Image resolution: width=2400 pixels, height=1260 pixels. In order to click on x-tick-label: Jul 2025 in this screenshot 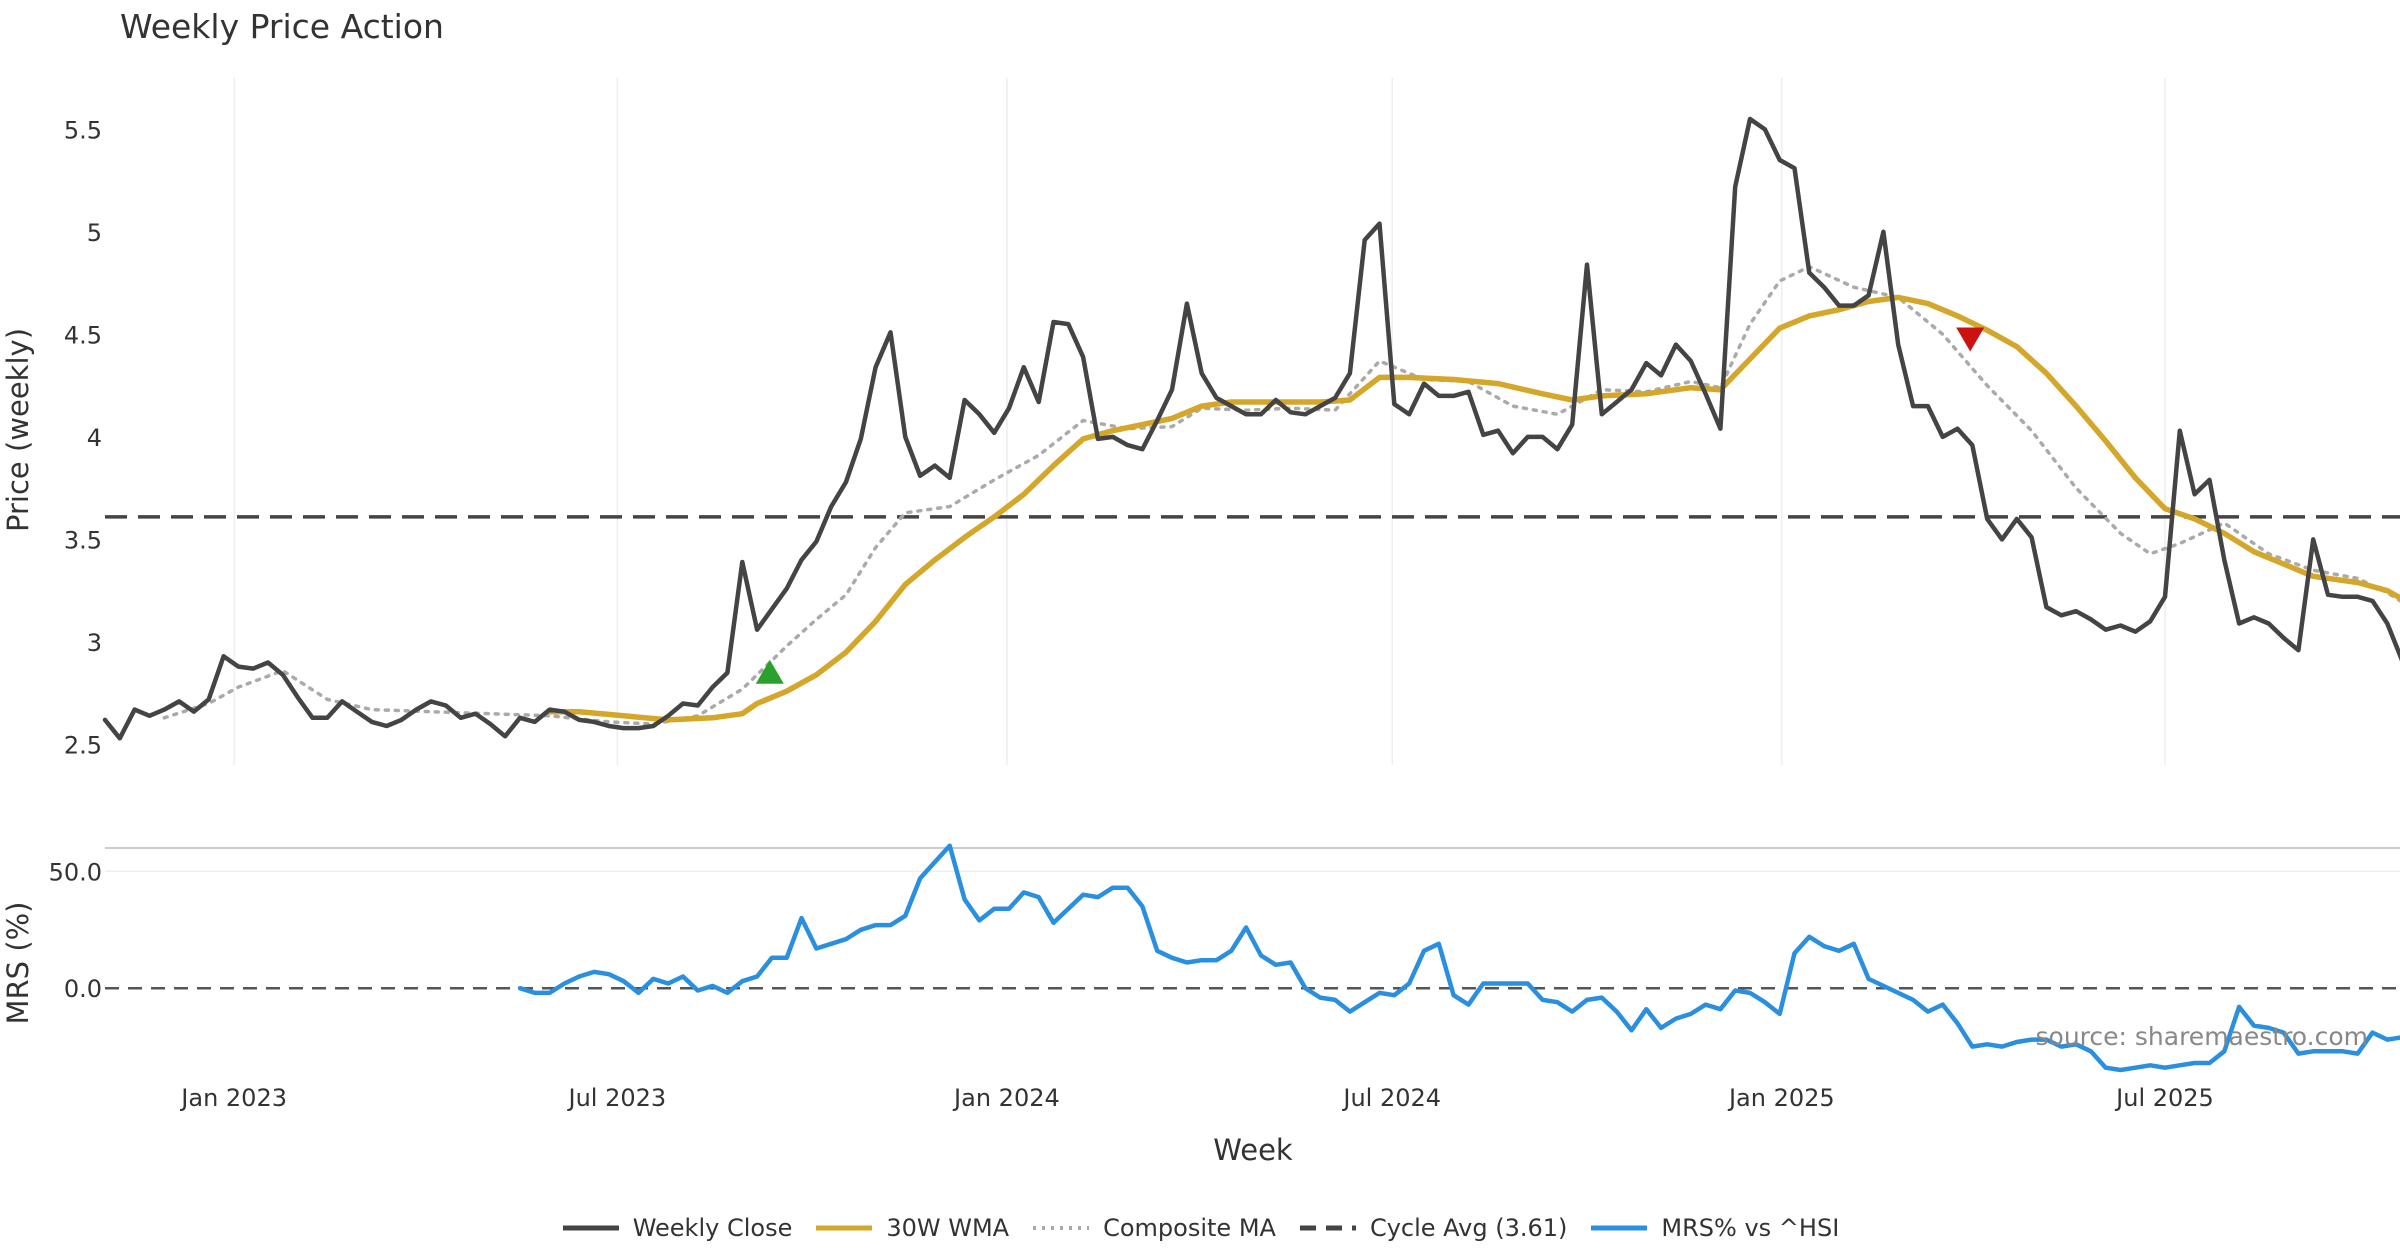, I will do `click(2164, 1098)`.